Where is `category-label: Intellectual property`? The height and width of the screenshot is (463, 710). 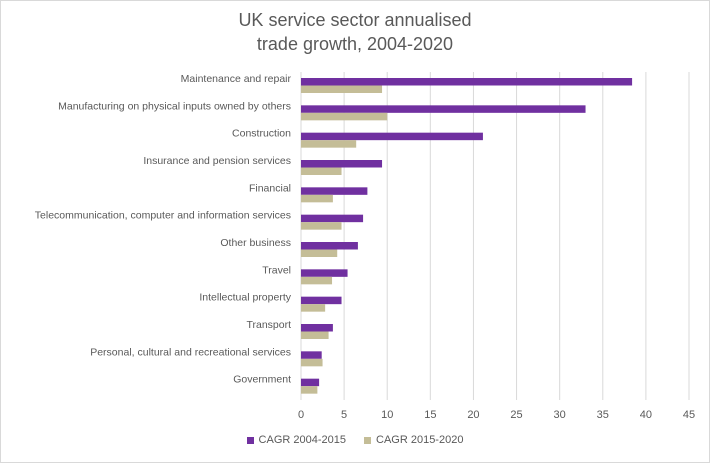 category-label: Intellectual property is located at coordinates (245, 298).